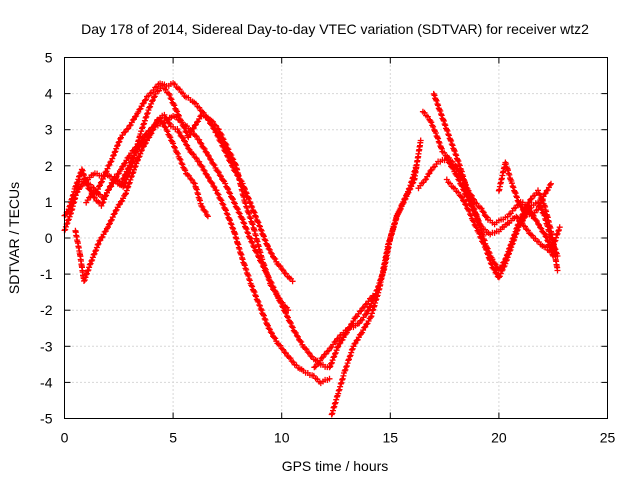 The image size is (640, 480). Describe the element at coordinates (46, 274) in the screenshot. I see `y-tick-label: -1` at that location.